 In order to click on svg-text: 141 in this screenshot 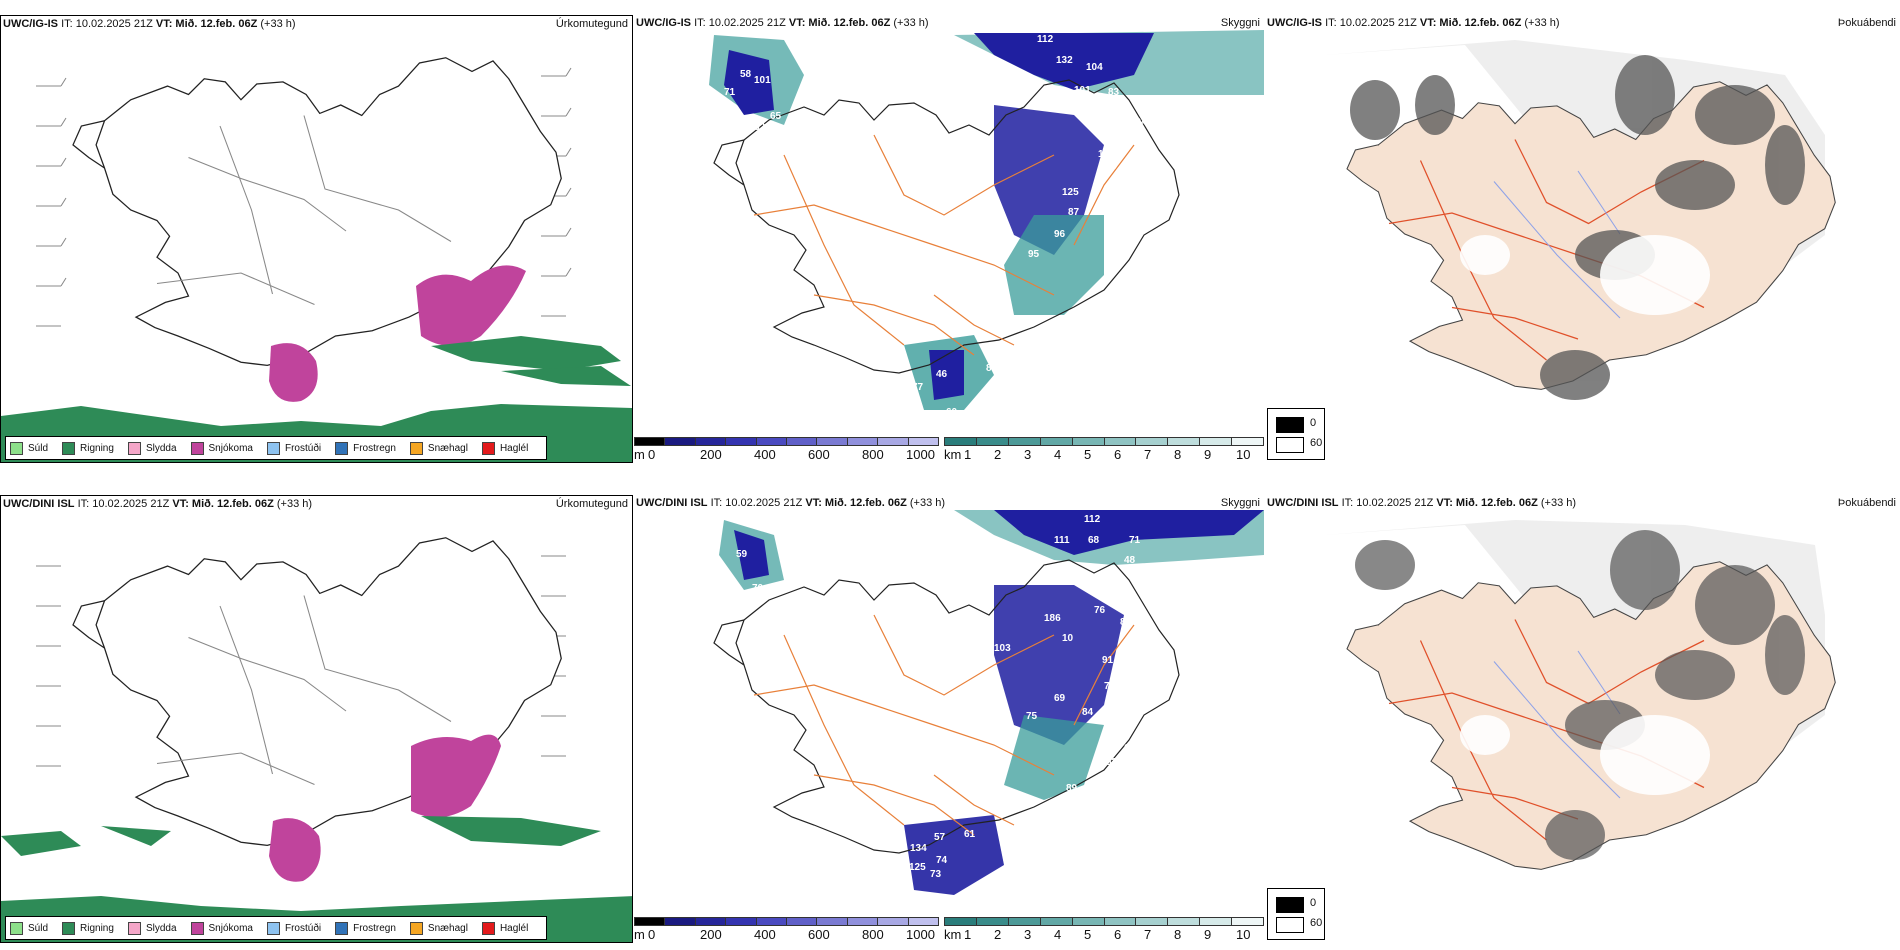, I will do `click(882, 756)`.